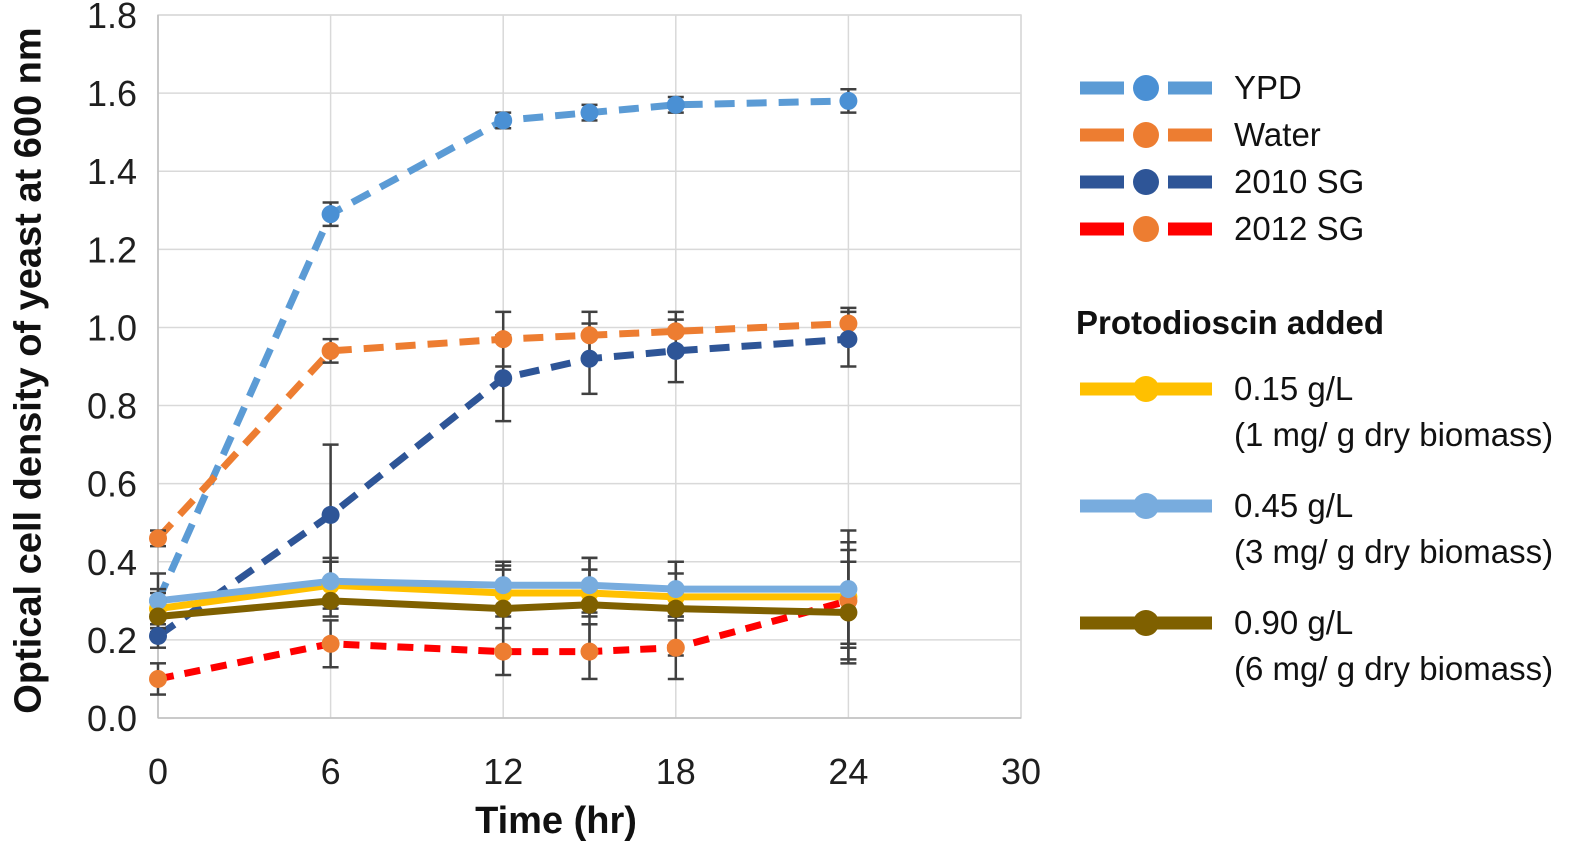 This screenshot has height=862, width=1594. What do you see at coordinates (676, 771) in the screenshot?
I see `x-tick-label: 18` at bounding box center [676, 771].